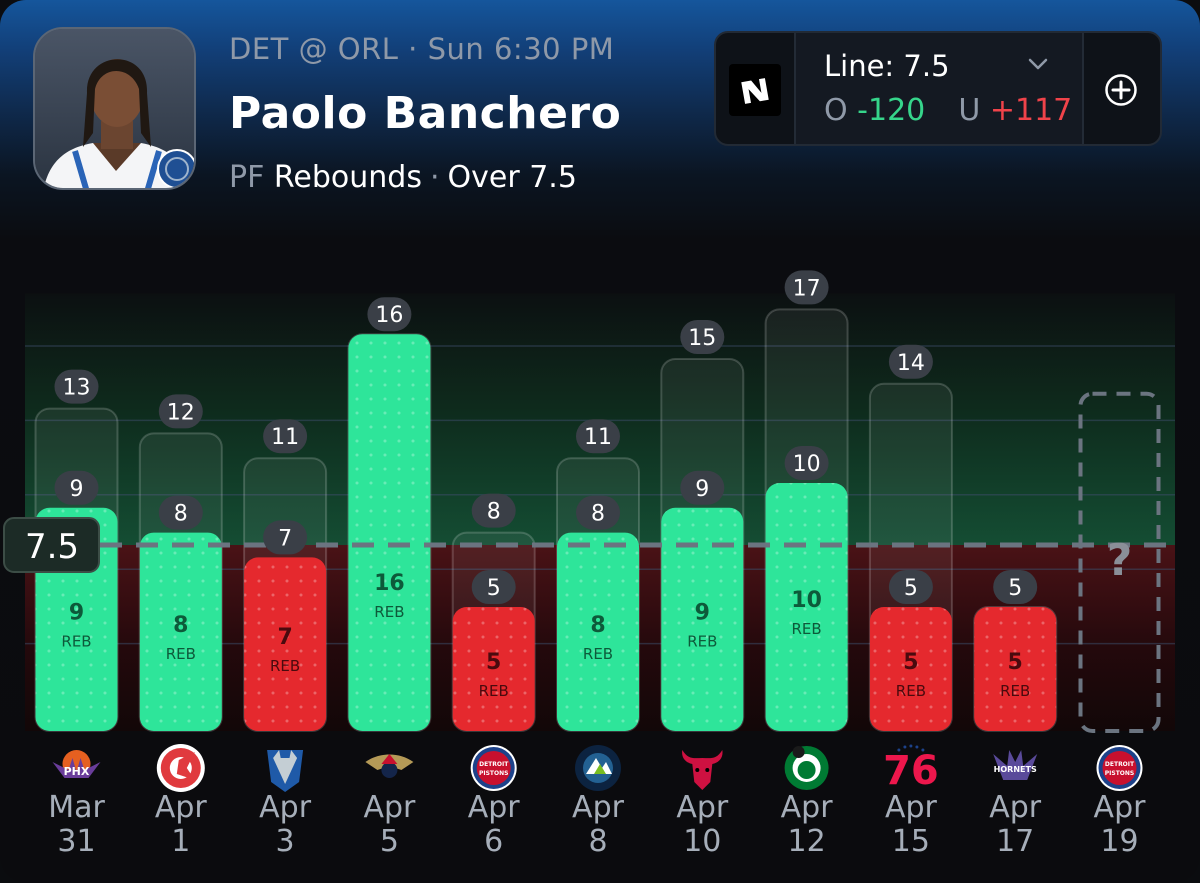  Describe the element at coordinates (597, 841) in the screenshot. I see `tick-label-day: 8` at that location.